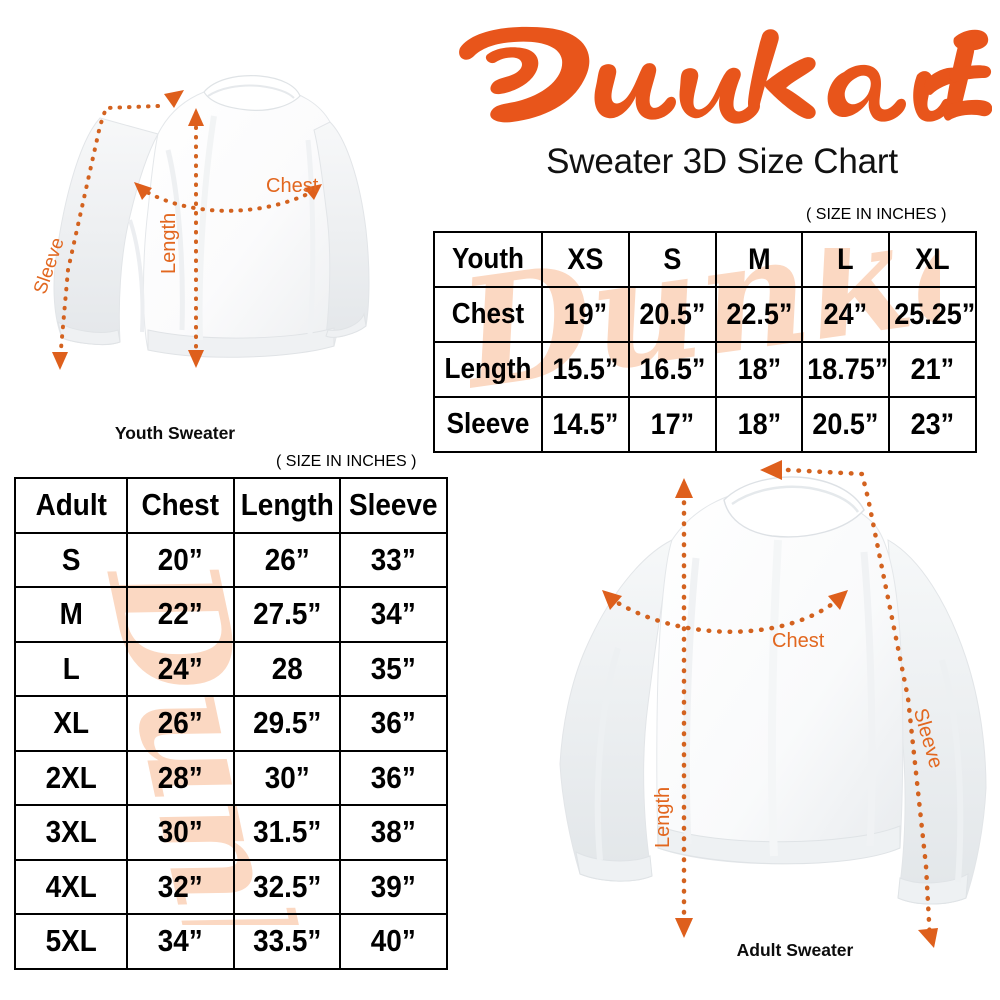 The width and height of the screenshot is (1000, 1000). Describe the element at coordinates (876, 214) in the screenshot. I see `youth-unit-caption: ( SIZE IN INCHES )` at that location.